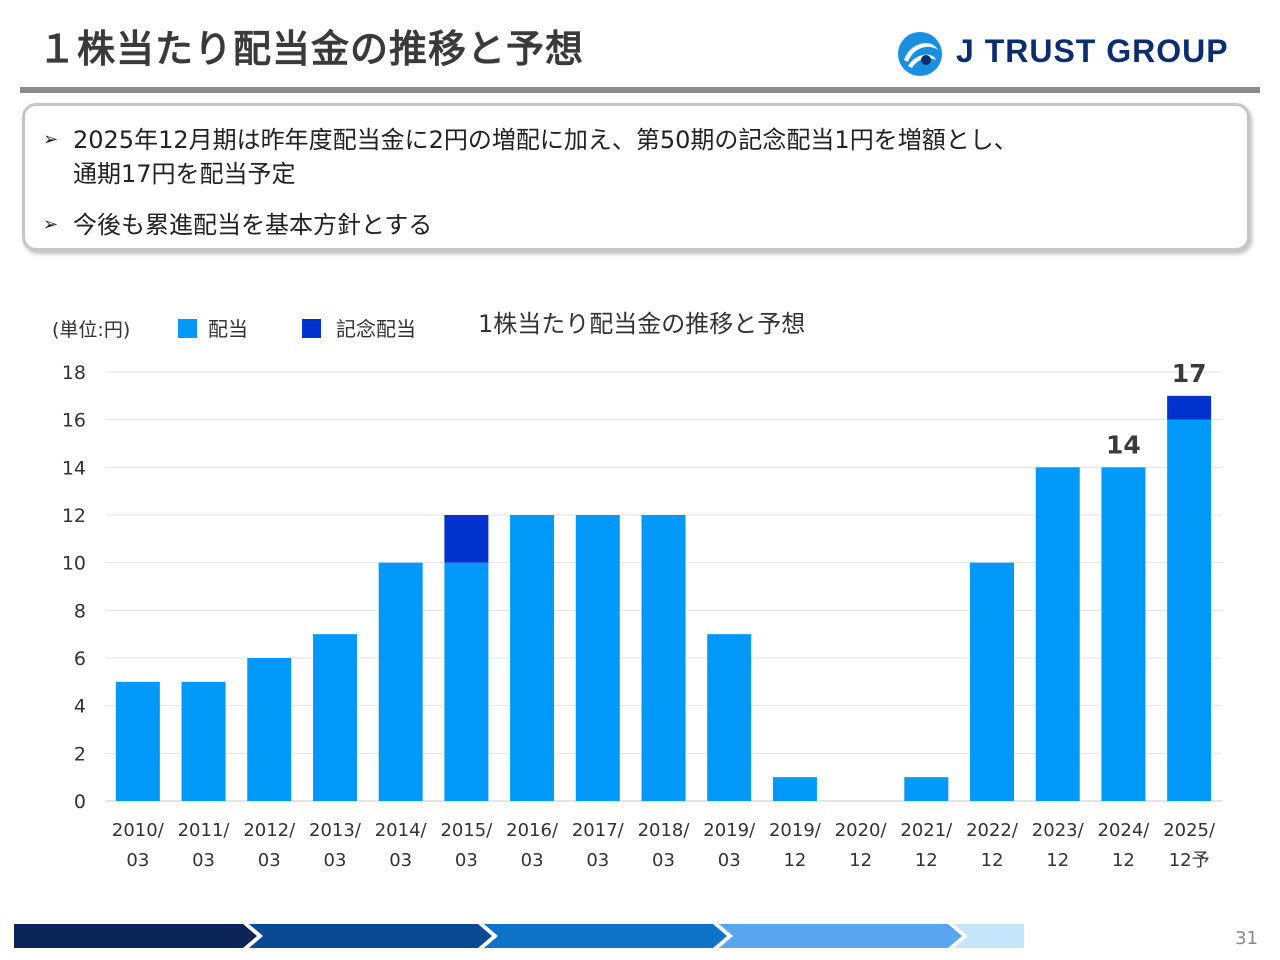 Image resolution: width=1280 pixels, height=960 pixels. I want to click on x-tick-label-7-line-2: 03, so click(597, 860).